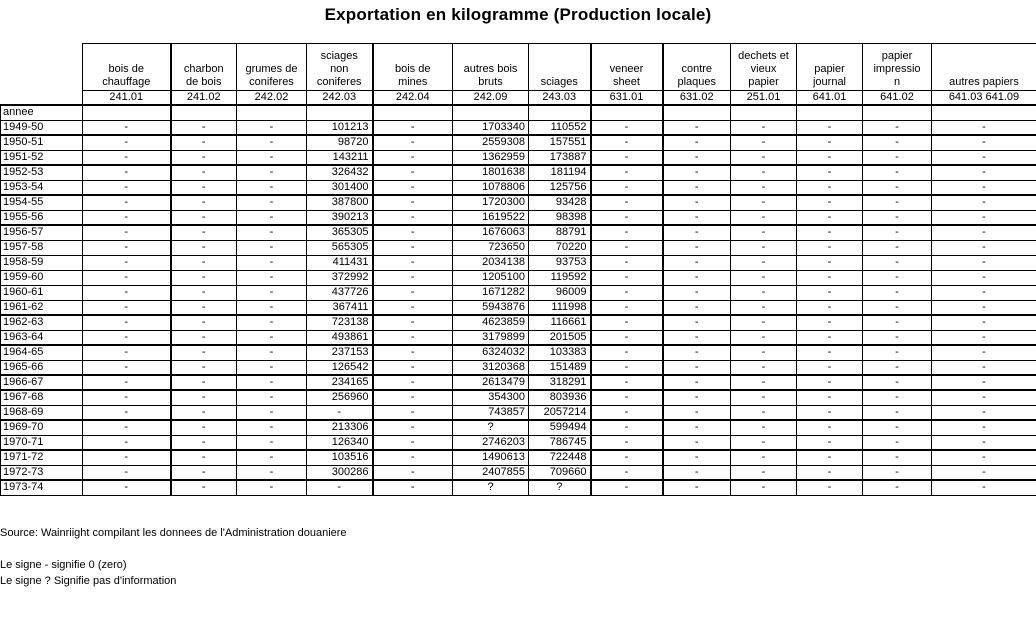 The width and height of the screenshot is (1036, 621). What do you see at coordinates (491, 472) in the screenshot?
I see `table-cell: 2407855` at bounding box center [491, 472].